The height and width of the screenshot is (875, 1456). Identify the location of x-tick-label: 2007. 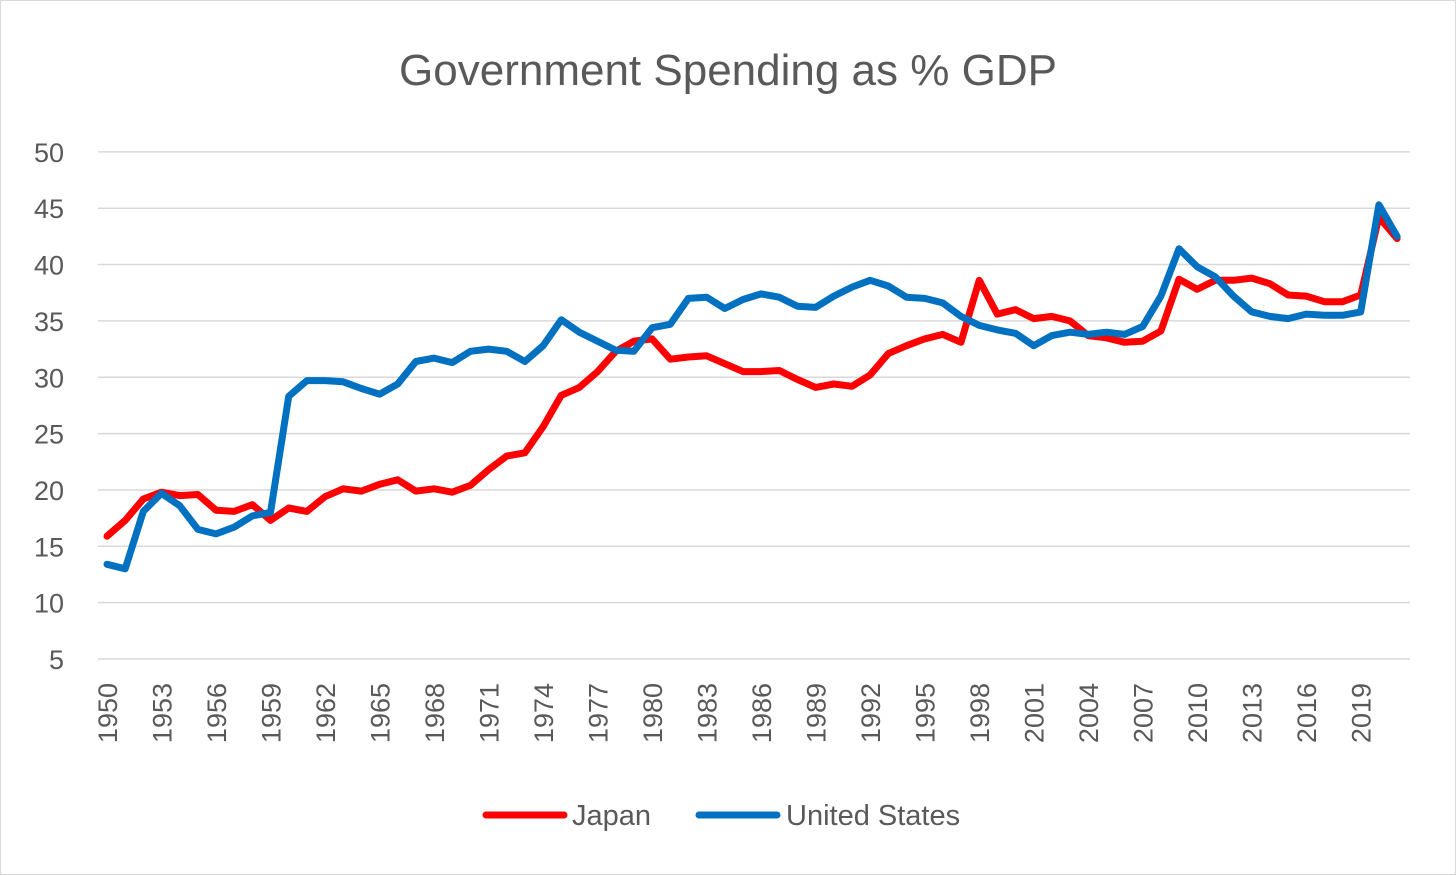
(1144, 713).